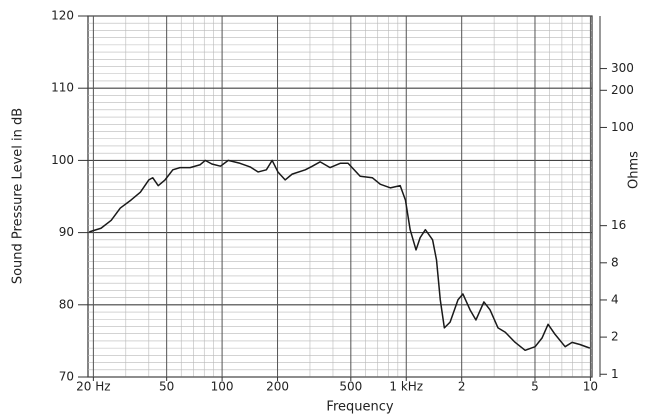  Describe the element at coordinates (615, 262) in the screenshot. I see `y2-tick-label: 8` at that location.